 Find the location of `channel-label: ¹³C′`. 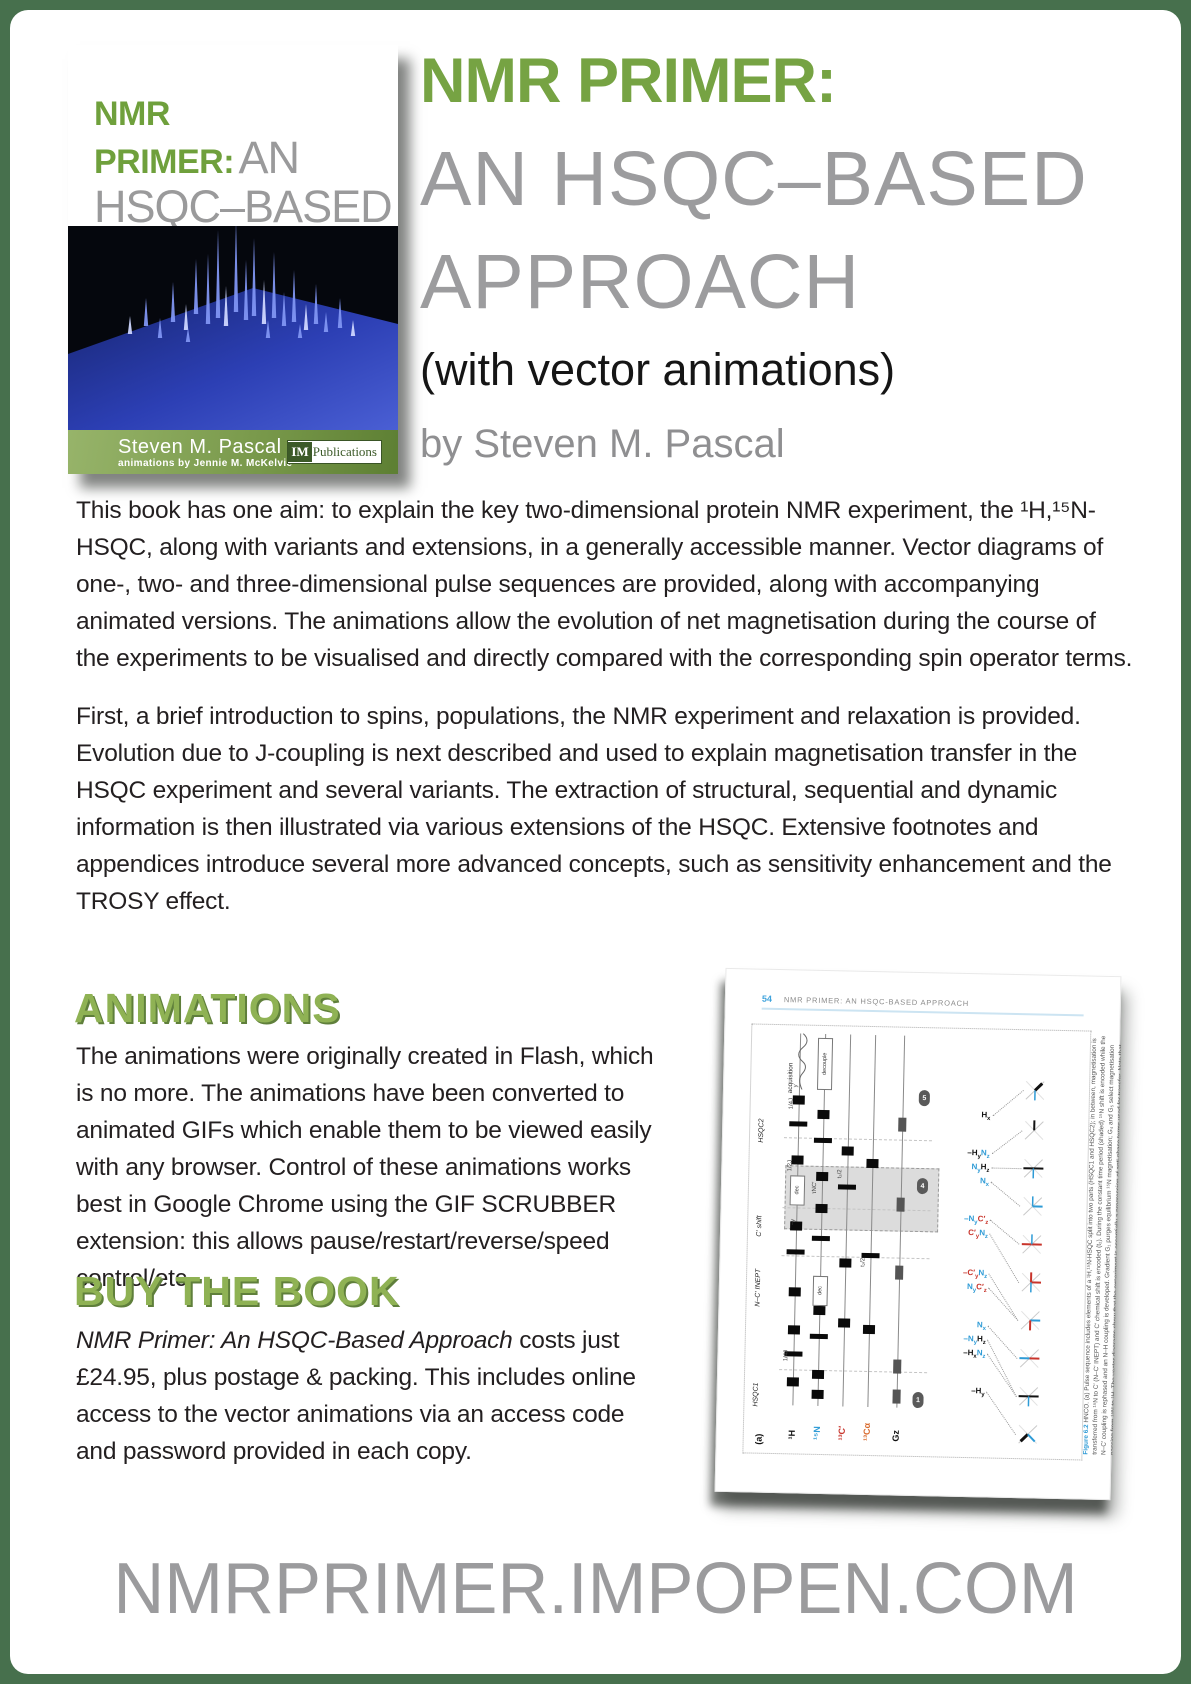

channel-label: ¹³C′ is located at coordinates (841, 1433).